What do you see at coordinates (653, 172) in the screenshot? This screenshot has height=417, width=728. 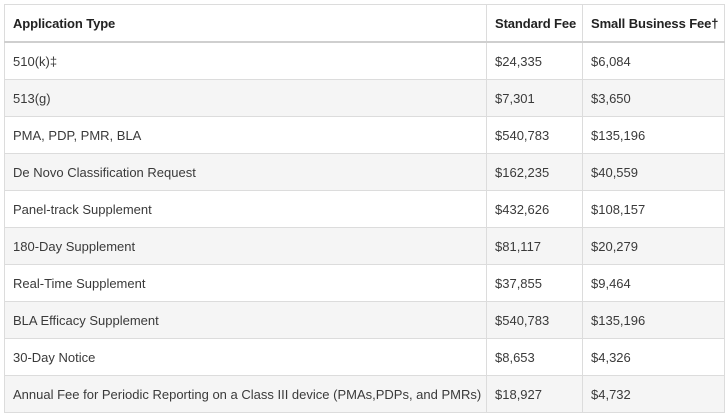 I see `small-business-fee-cell: $40,559` at bounding box center [653, 172].